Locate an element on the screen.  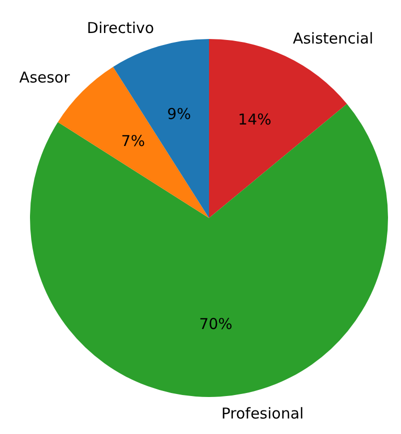
data-label: 70% is located at coordinates (215, 324).